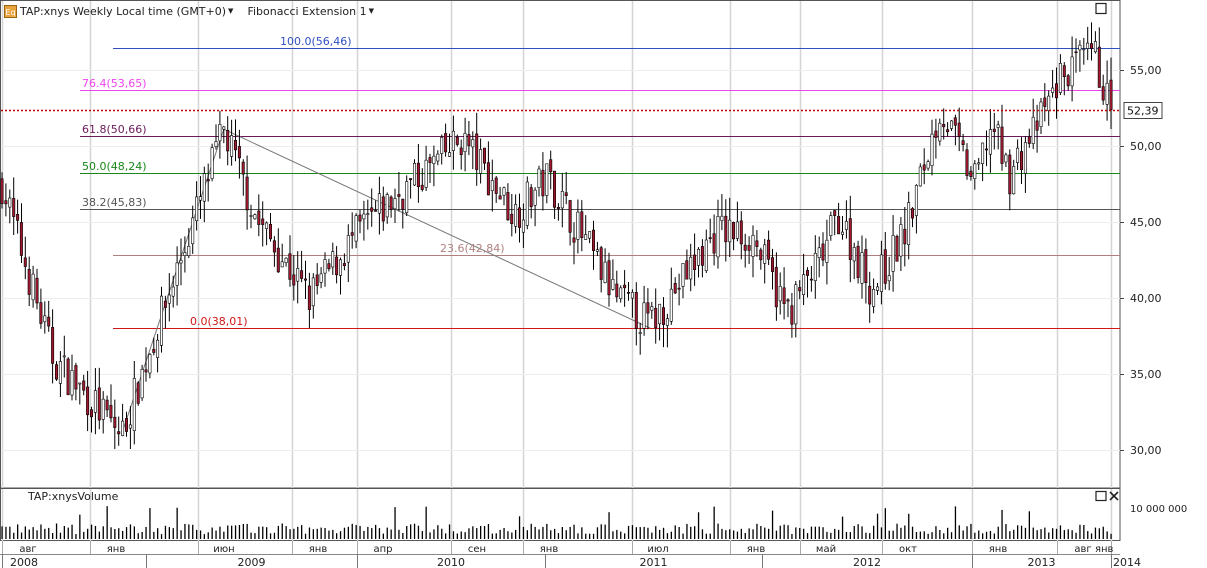  I want to click on current-price-box, so click(1143, 110).